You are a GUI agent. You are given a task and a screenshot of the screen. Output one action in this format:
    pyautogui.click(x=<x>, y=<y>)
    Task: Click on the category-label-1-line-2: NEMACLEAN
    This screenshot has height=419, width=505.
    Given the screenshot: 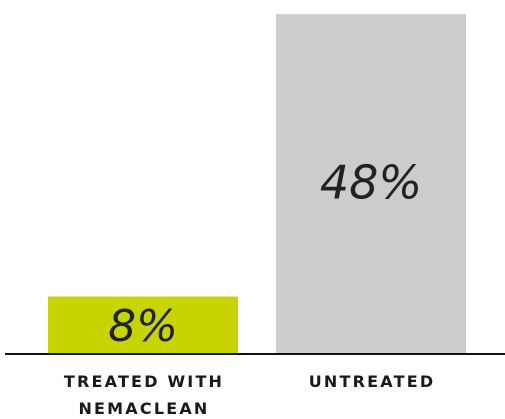 What is the action you would take?
    pyautogui.click(x=143, y=408)
    